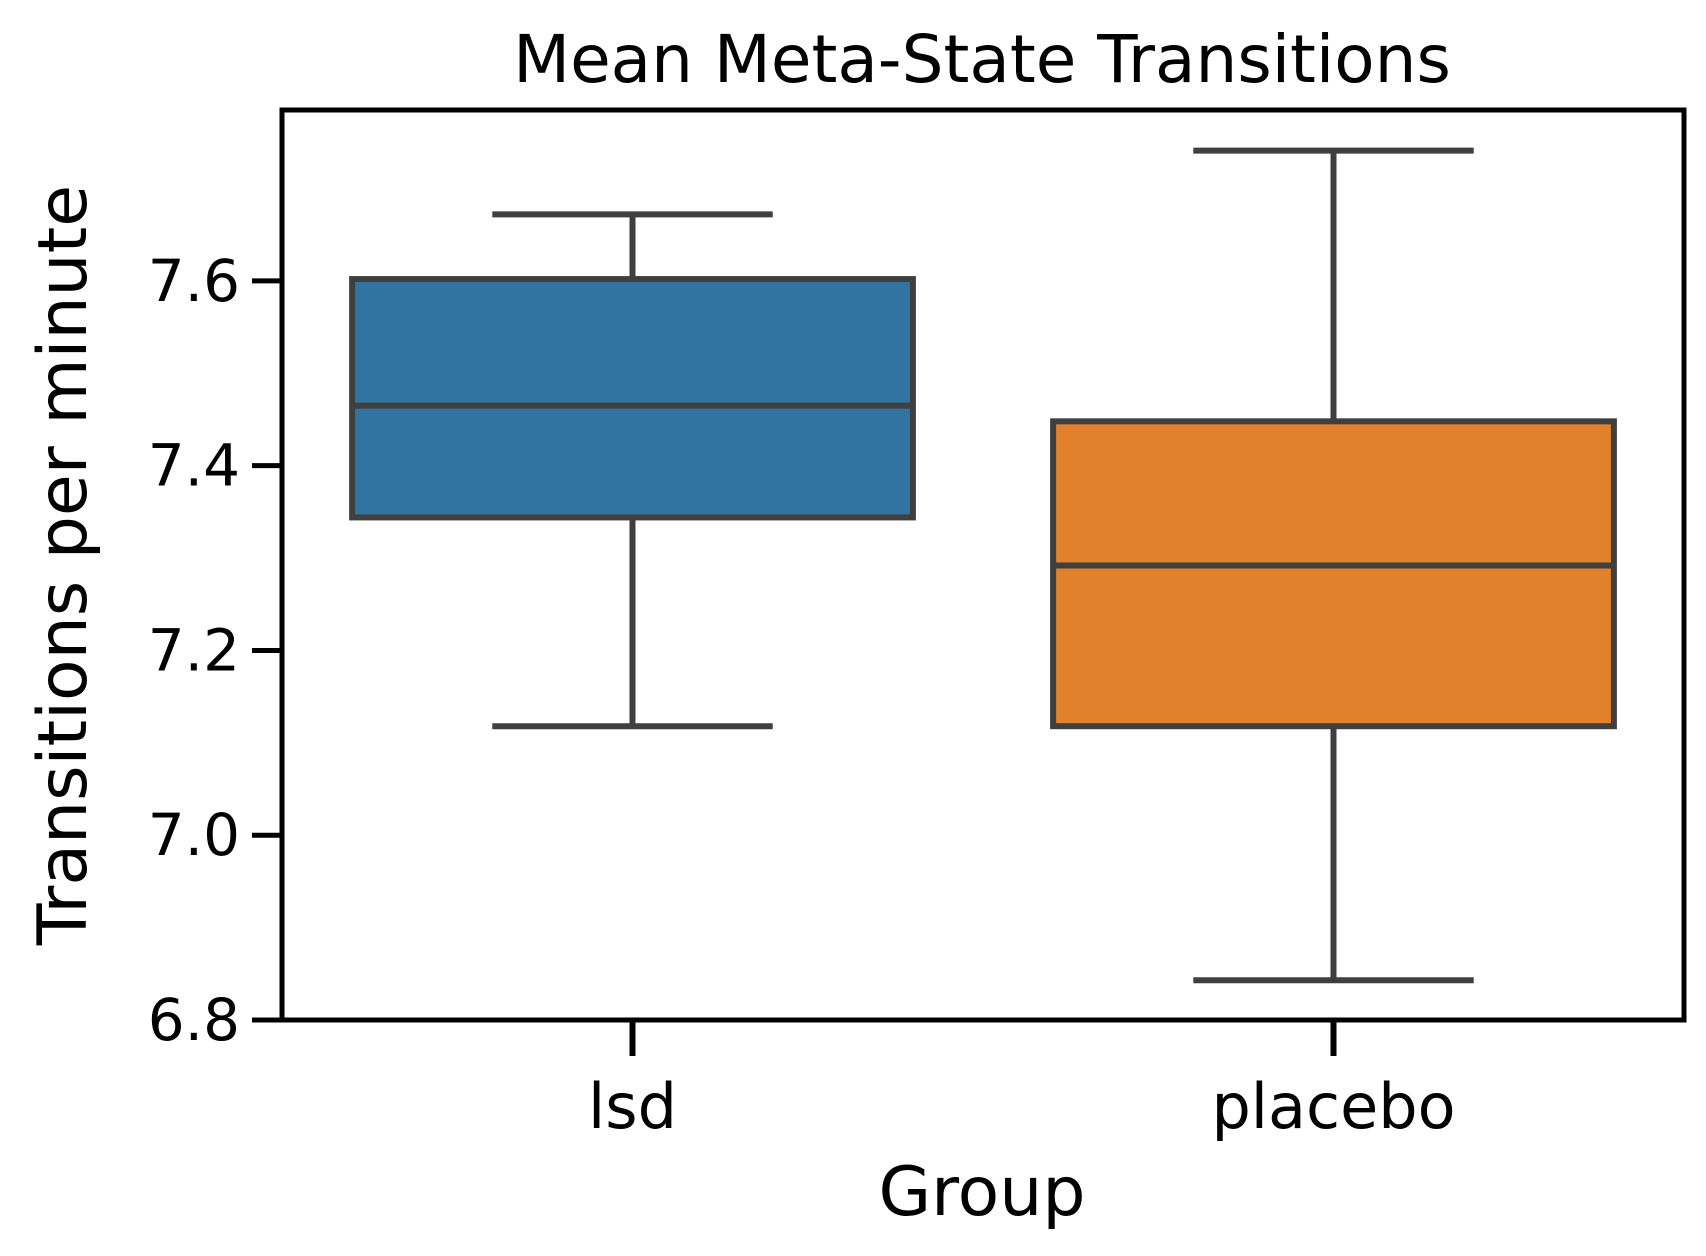 This screenshot has width=1706, height=1256. I want to click on x-tick-label: placebo, so click(1333, 1106).